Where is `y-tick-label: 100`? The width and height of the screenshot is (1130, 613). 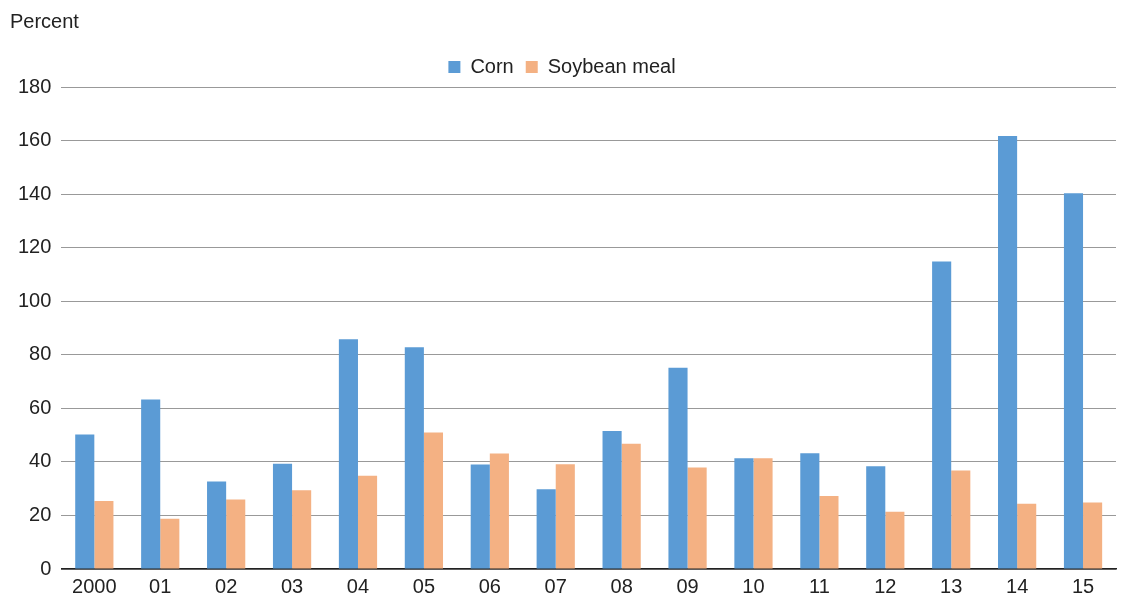
y-tick-label: 100 is located at coordinates (34, 299).